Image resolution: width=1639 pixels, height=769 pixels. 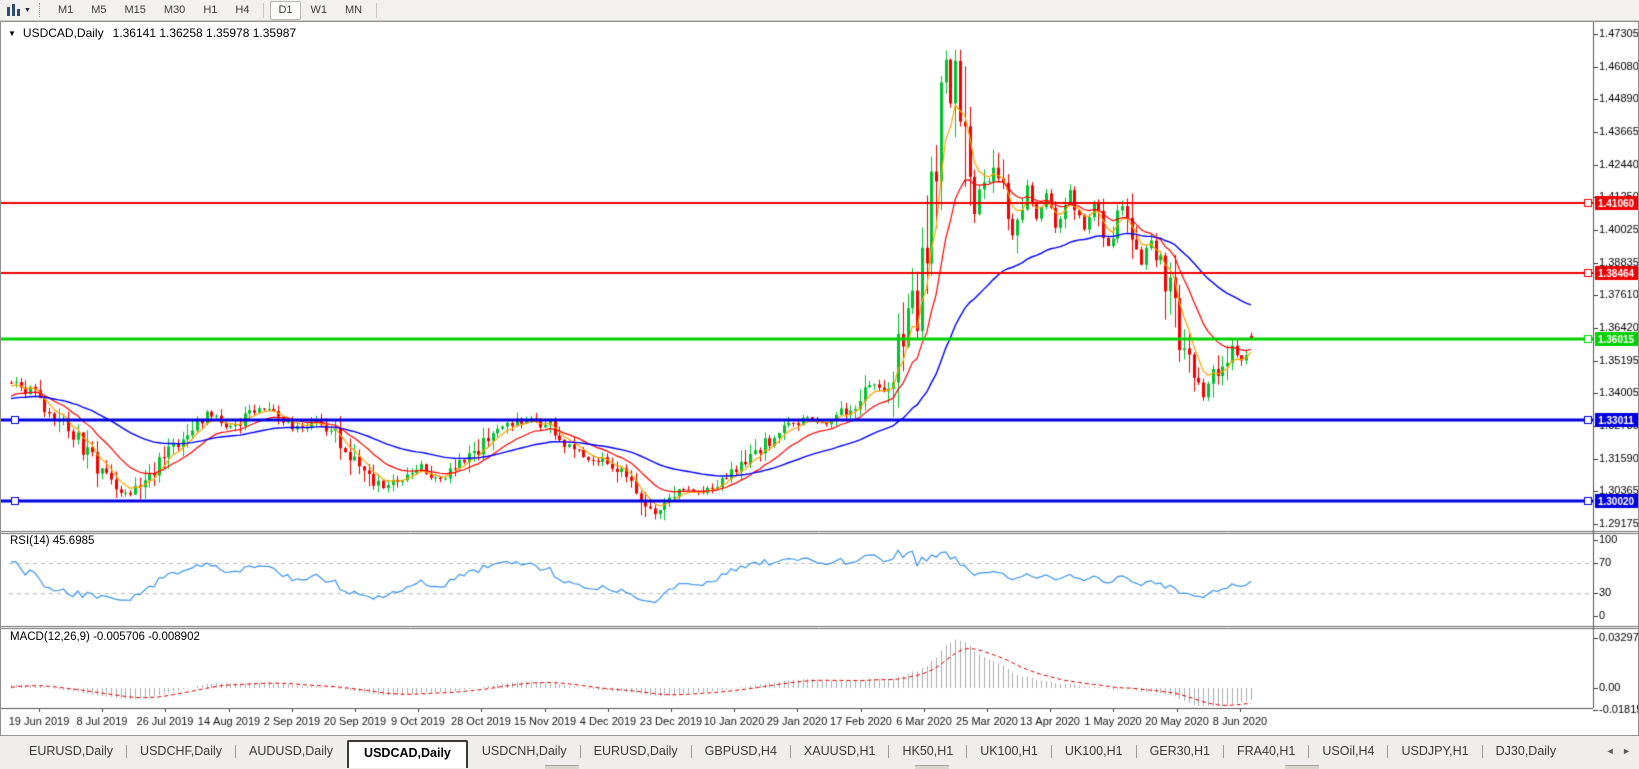 I want to click on tab-gbpusd-h4: GBPUSD,H4, so click(x=740, y=751).